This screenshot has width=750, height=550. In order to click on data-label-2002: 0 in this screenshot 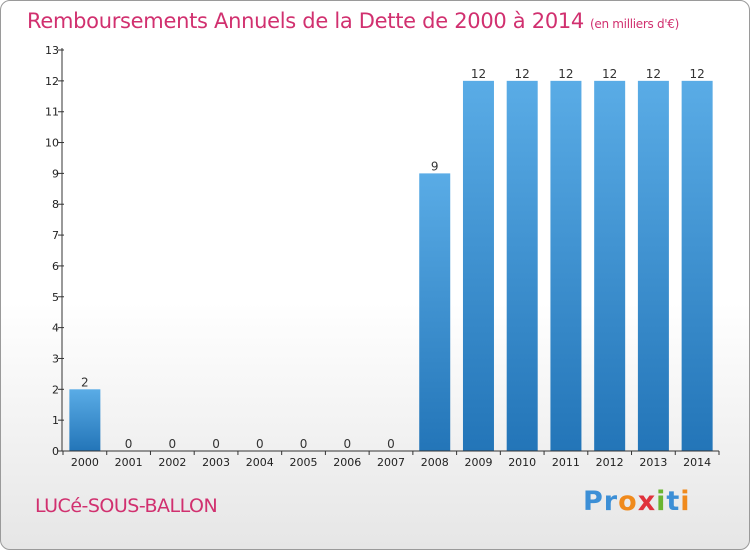, I will do `click(173, 444)`.